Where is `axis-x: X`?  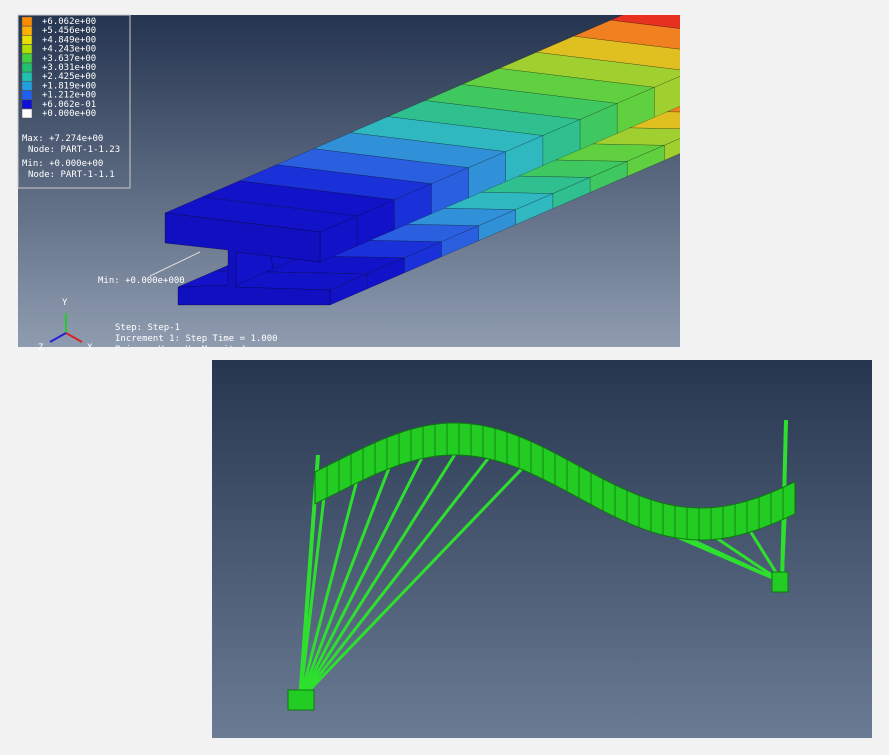
axis-x: X is located at coordinates (90, 348).